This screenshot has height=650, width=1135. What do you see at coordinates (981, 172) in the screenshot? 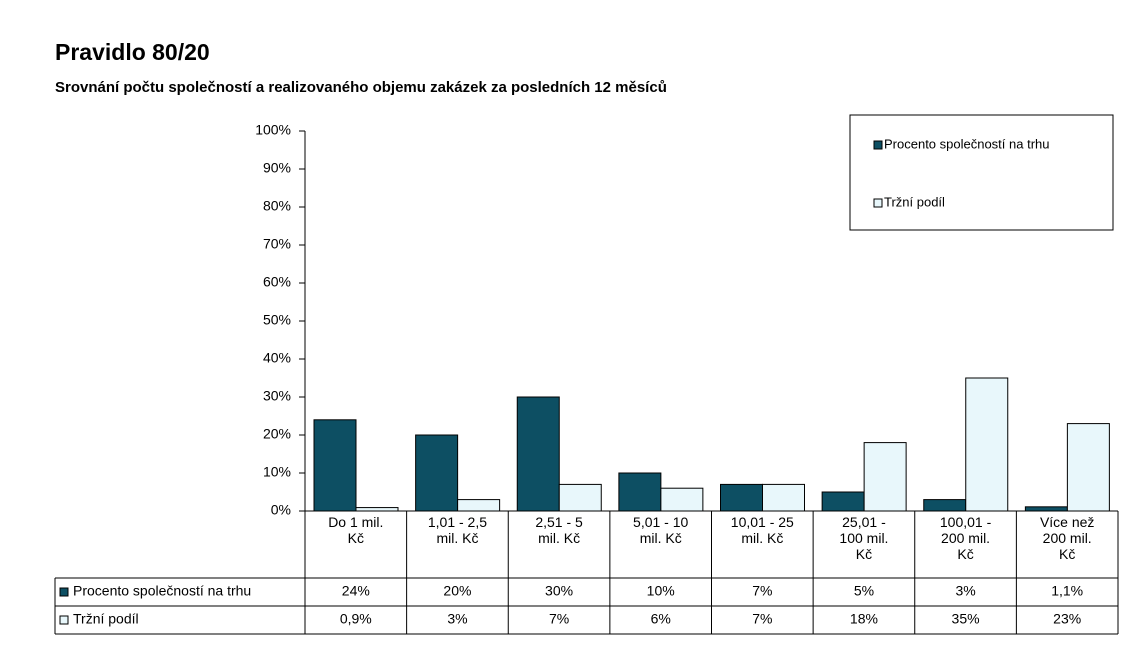
I see `legend` at bounding box center [981, 172].